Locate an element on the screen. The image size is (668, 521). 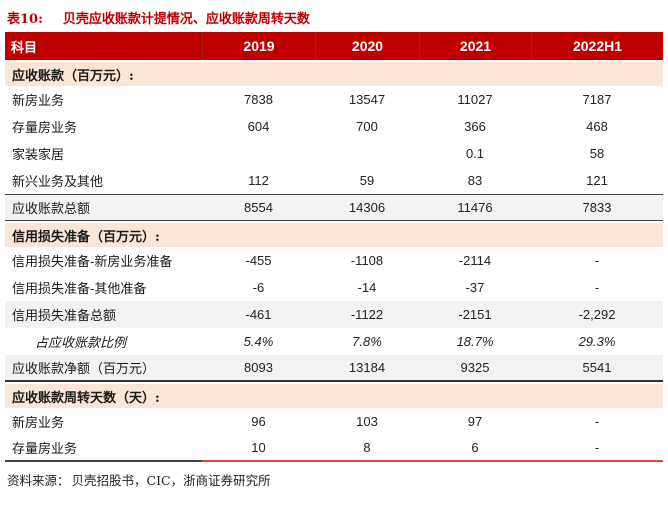
row-label: 应收账款净额（百万元） is located at coordinates (103, 368).